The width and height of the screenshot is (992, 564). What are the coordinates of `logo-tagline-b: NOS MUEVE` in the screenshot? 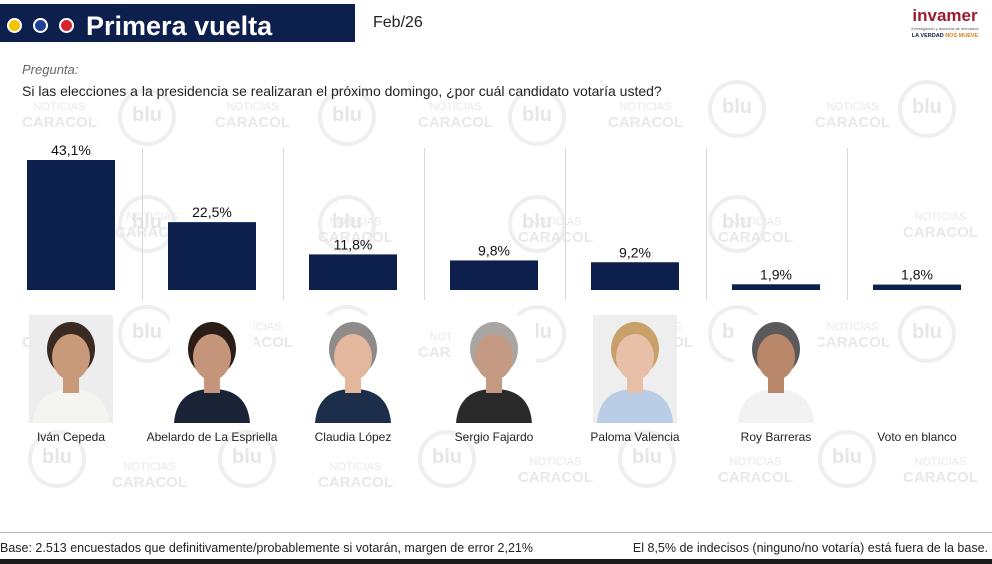 It's located at (962, 36).